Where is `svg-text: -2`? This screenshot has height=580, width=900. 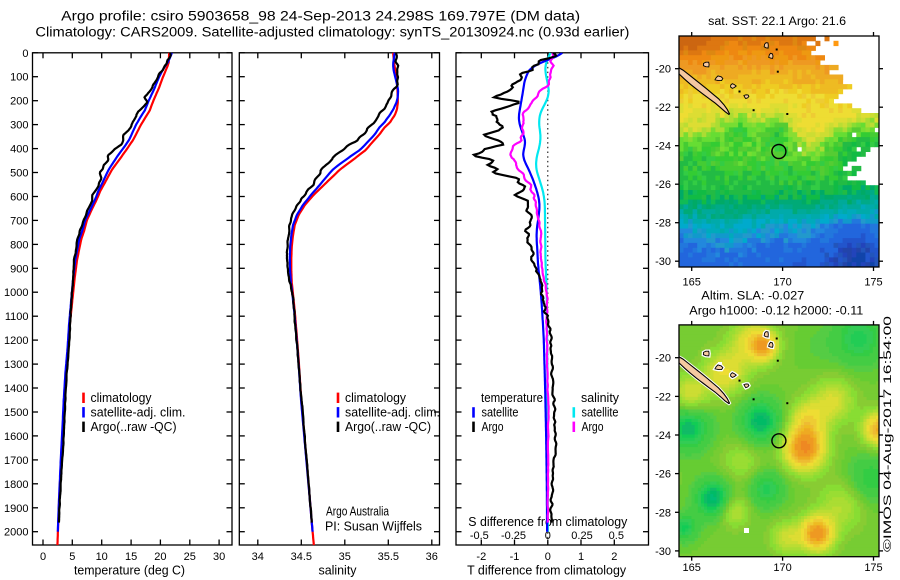
svg-text: -2 is located at coordinates (481, 557).